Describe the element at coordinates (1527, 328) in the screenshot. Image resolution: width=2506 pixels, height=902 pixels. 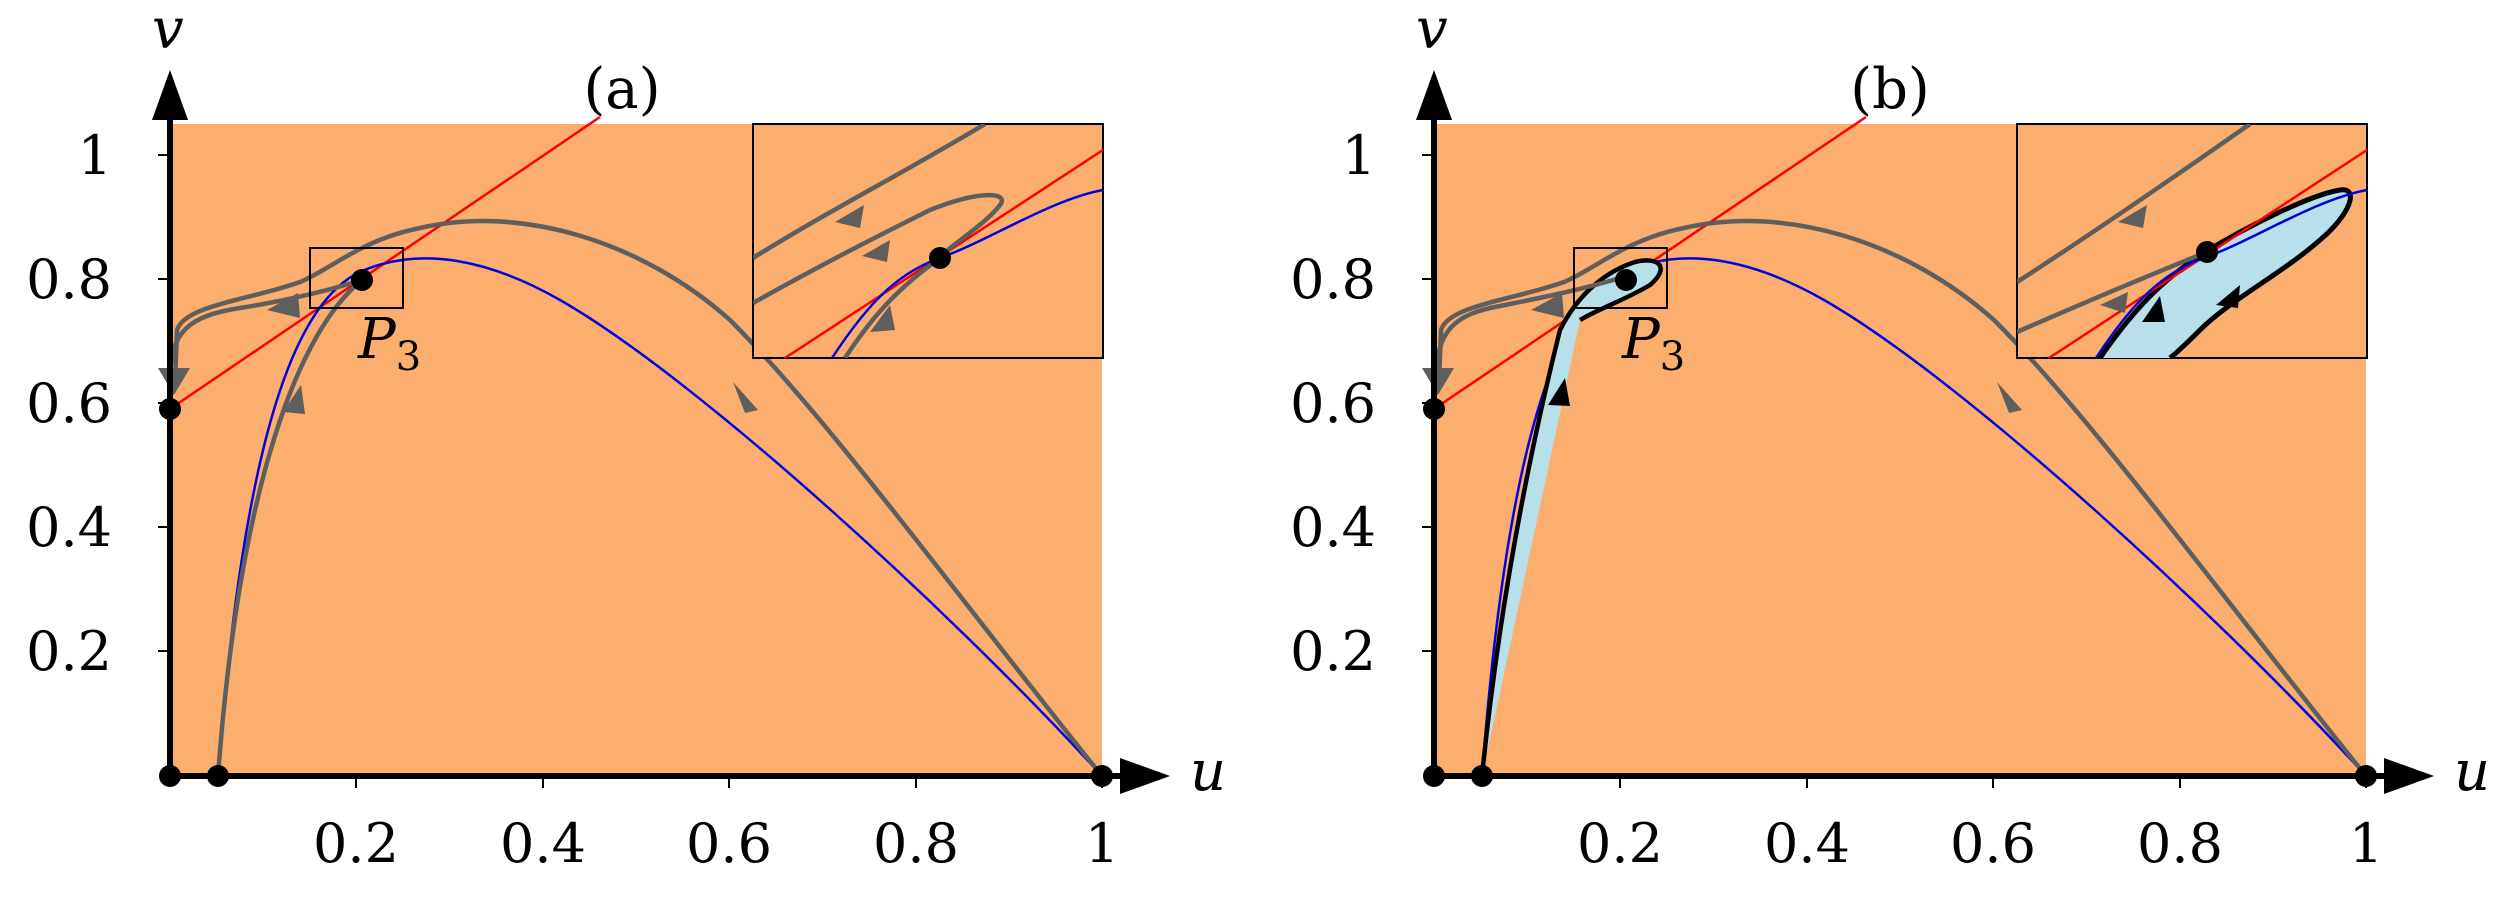
I see `trajectory-inner` at that location.